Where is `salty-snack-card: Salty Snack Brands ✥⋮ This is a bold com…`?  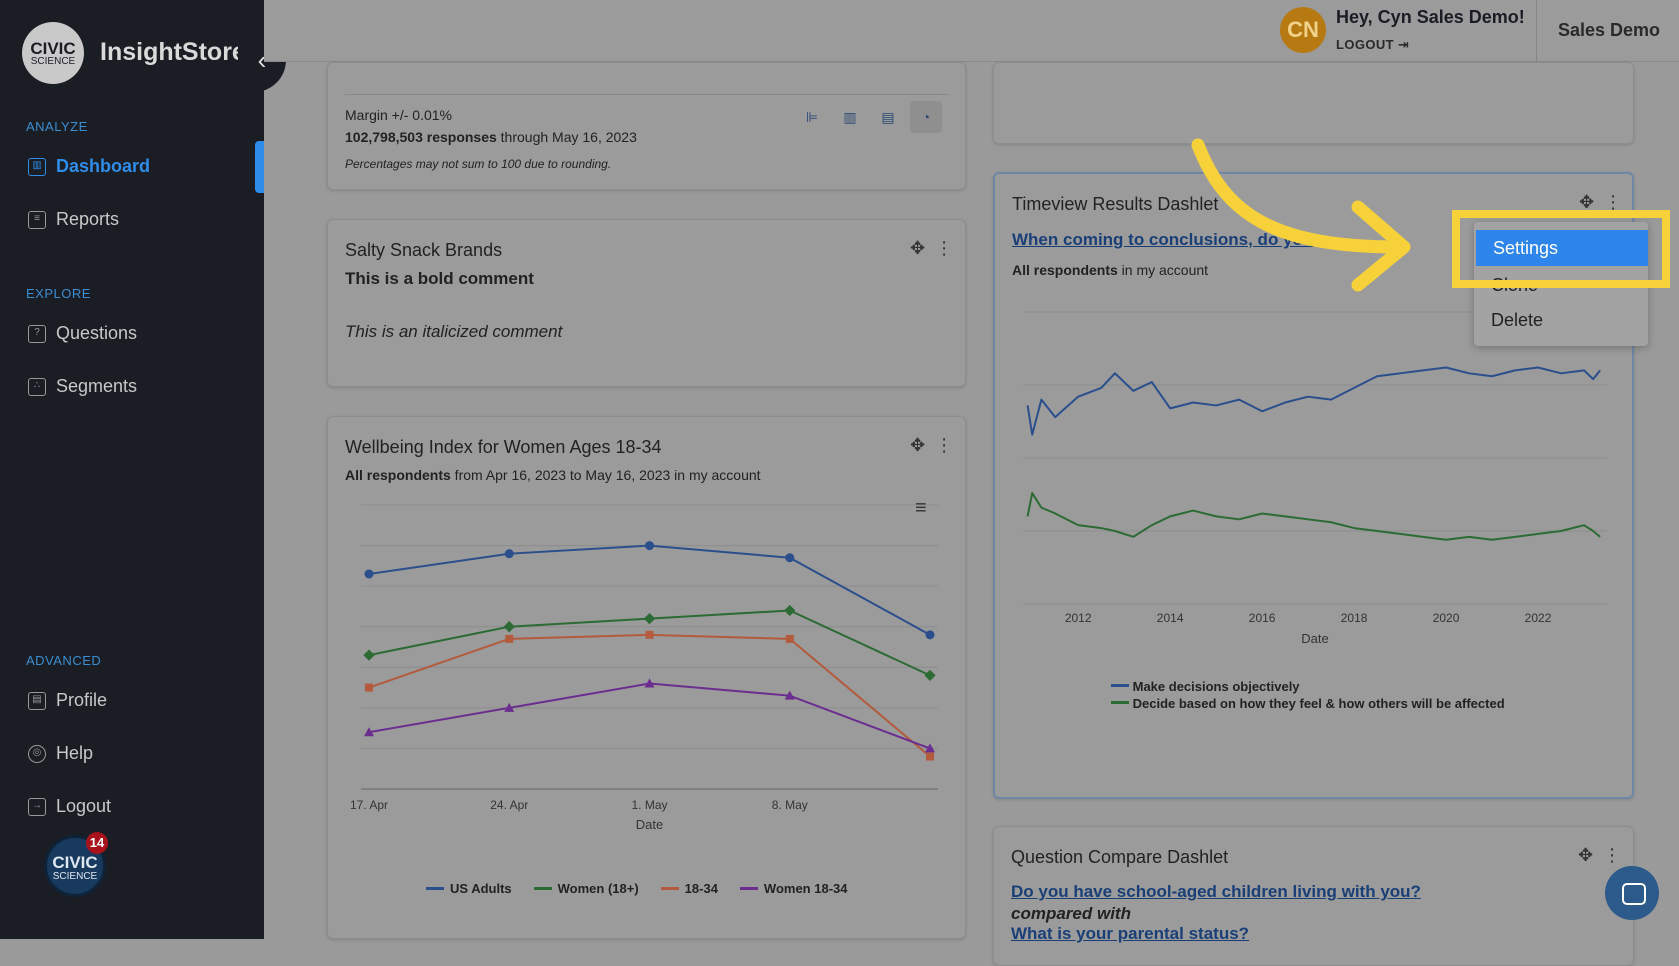
salty-snack-card: Salty Snack Brands ✥⋮ This is a bold com… is located at coordinates (646, 303).